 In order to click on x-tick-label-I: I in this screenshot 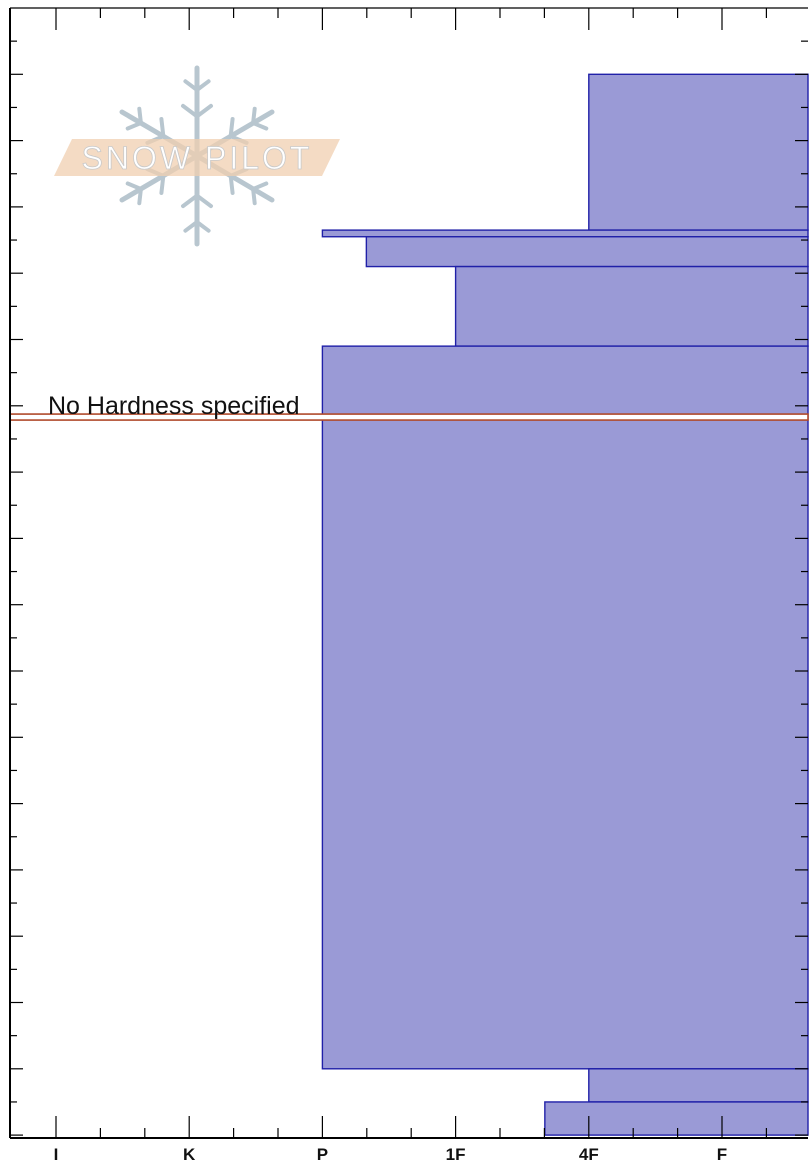, I will do `click(56, 1154)`.